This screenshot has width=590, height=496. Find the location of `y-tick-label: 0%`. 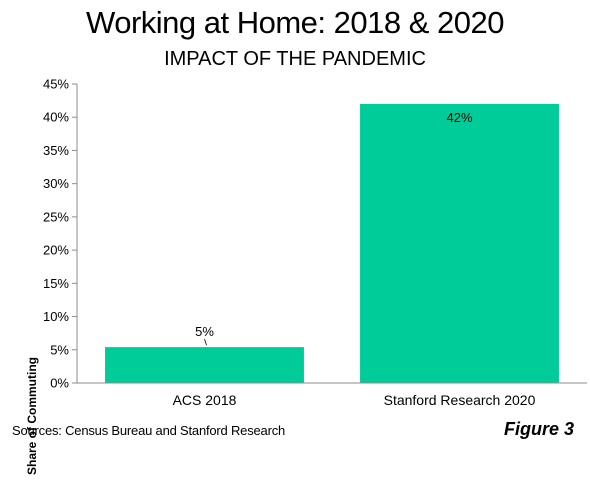

y-tick-label: 0% is located at coordinates (59, 383).